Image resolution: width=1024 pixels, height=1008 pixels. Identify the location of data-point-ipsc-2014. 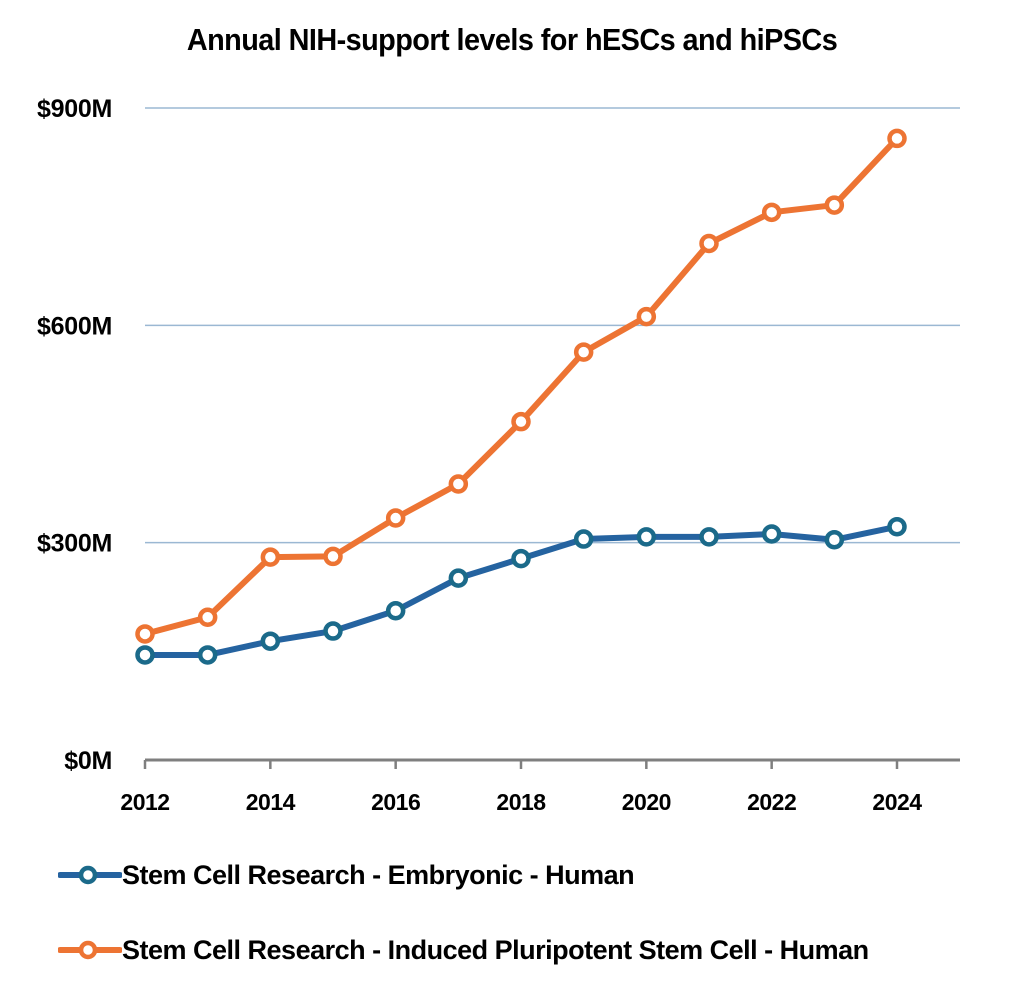
(270, 557).